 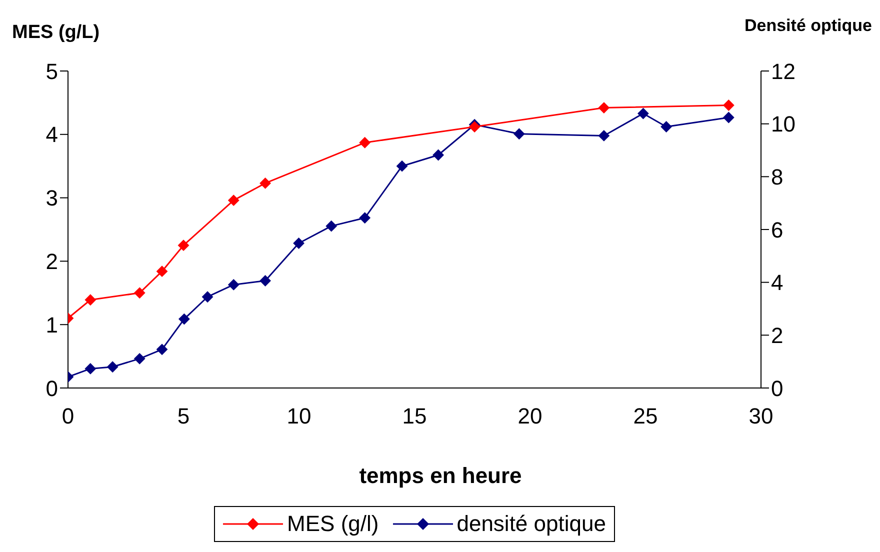 I want to click on y-tick-label: 2, so click(x=52, y=261).